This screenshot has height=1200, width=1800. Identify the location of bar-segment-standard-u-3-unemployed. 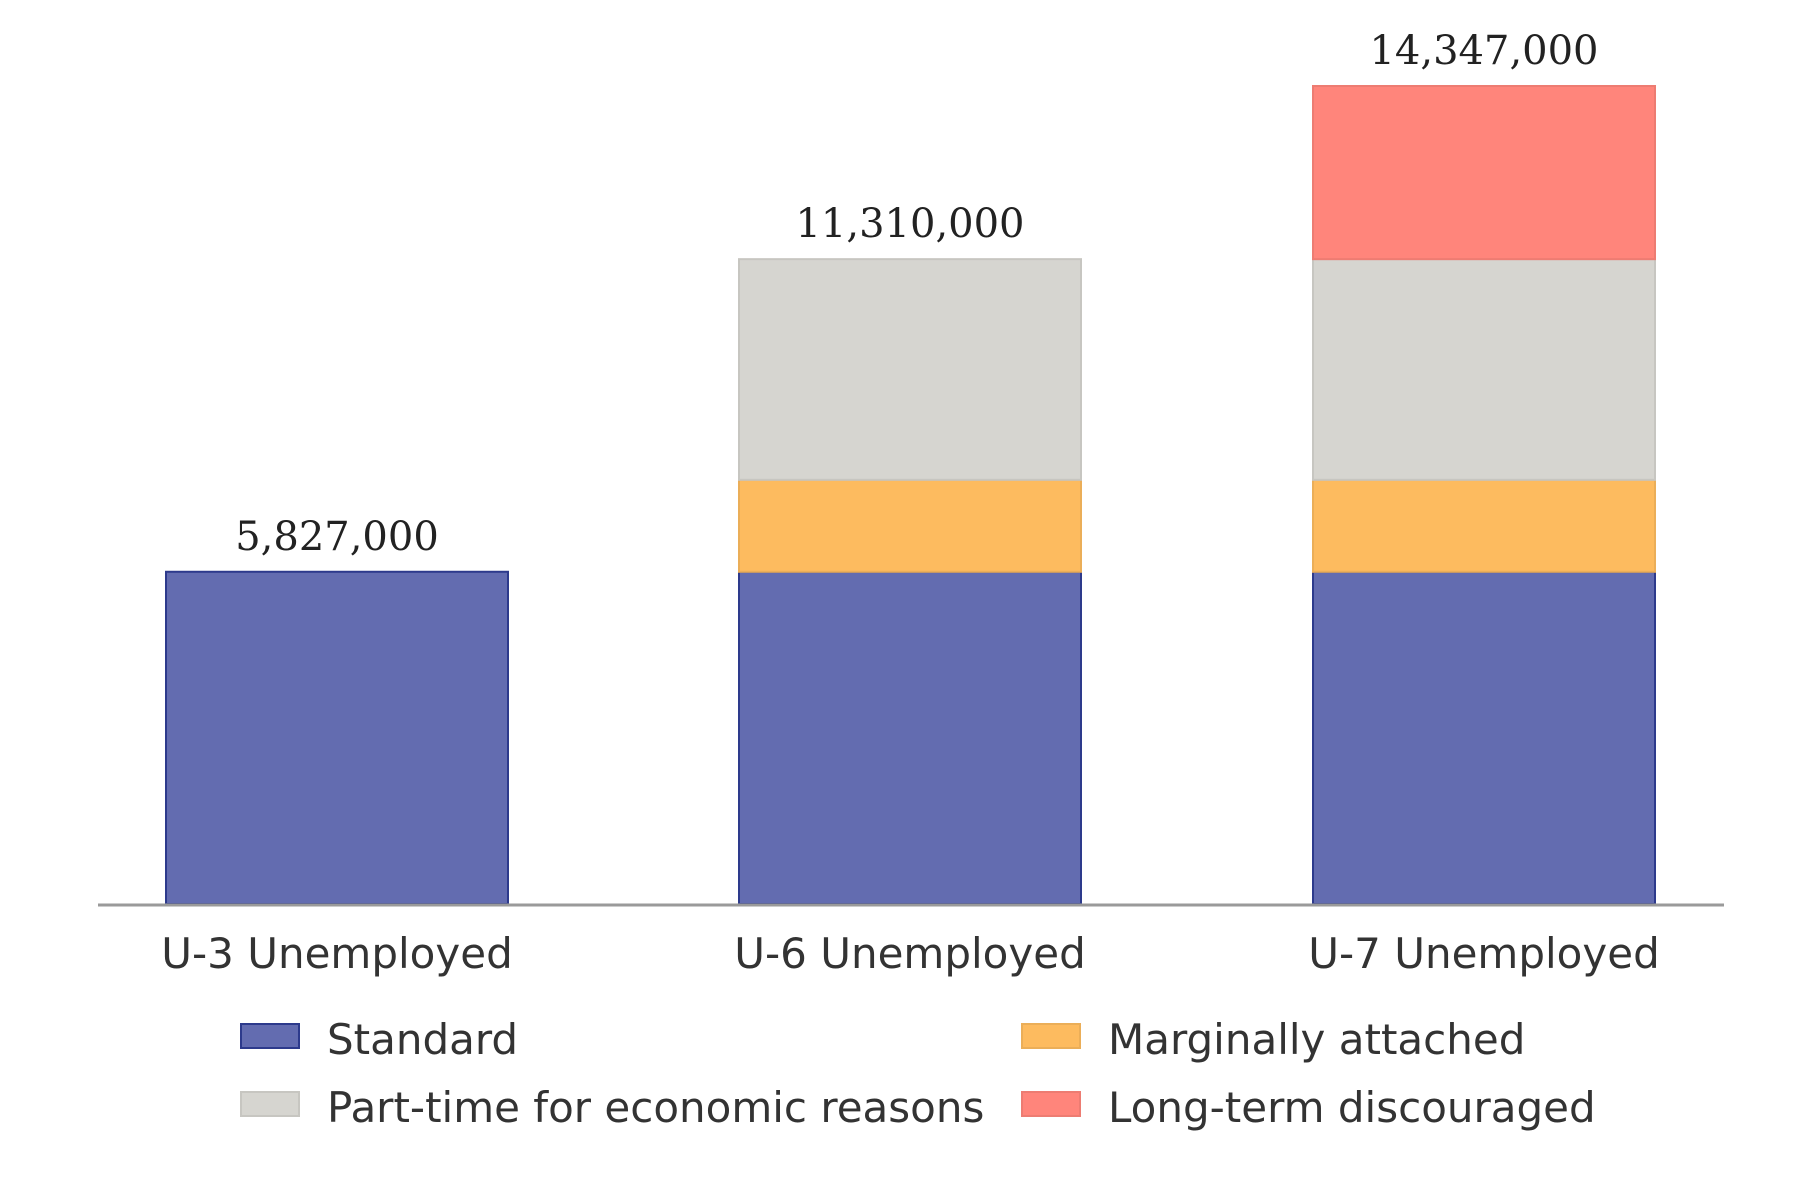
(337, 737).